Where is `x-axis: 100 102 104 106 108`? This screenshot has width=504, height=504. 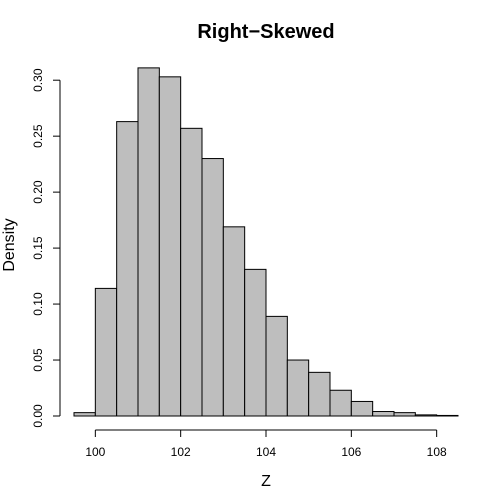
x-axis: 100 102 104 106 108 is located at coordinates (266, 444).